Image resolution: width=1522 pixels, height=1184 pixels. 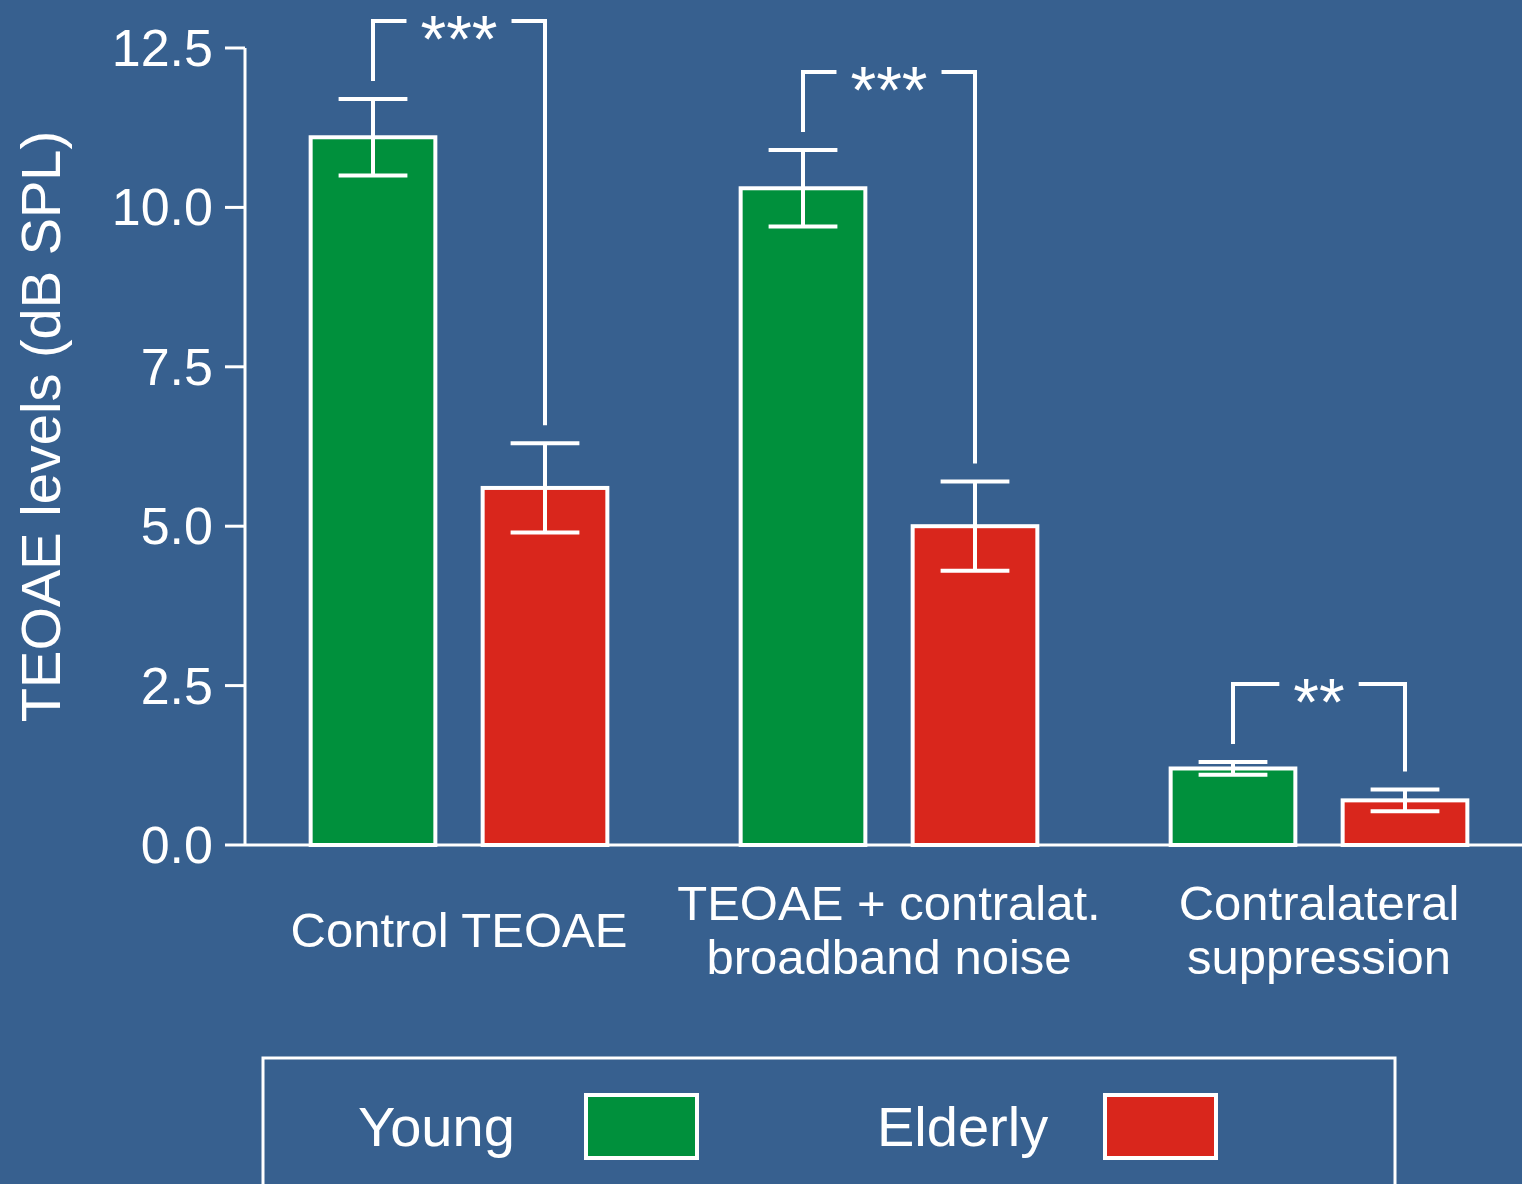 What do you see at coordinates (162, 48) in the screenshot?
I see `y-tick-label: 12.5` at bounding box center [162, 48].